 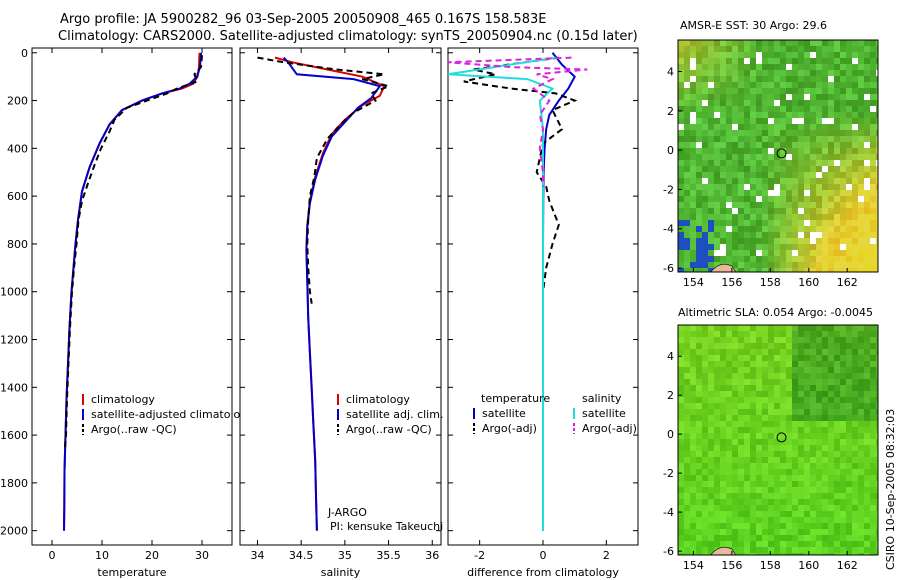 I want to click on map-sla-title: Altimetric SLA: 0.054 Argo: -0.0045, so click(x=775, y=312).